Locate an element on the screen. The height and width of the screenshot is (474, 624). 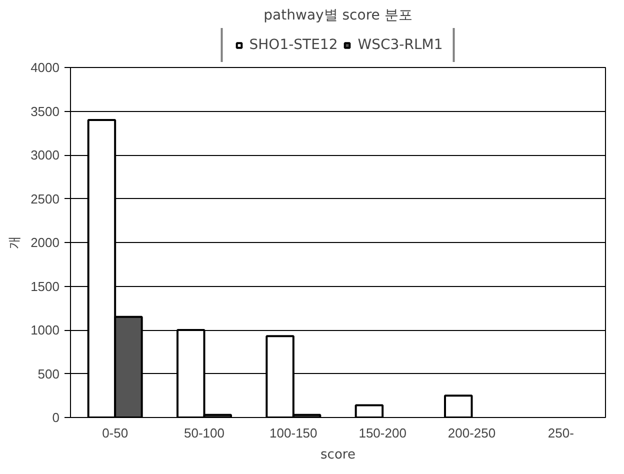
y-tick-label: 3500 is located at coordinates (45, 111).